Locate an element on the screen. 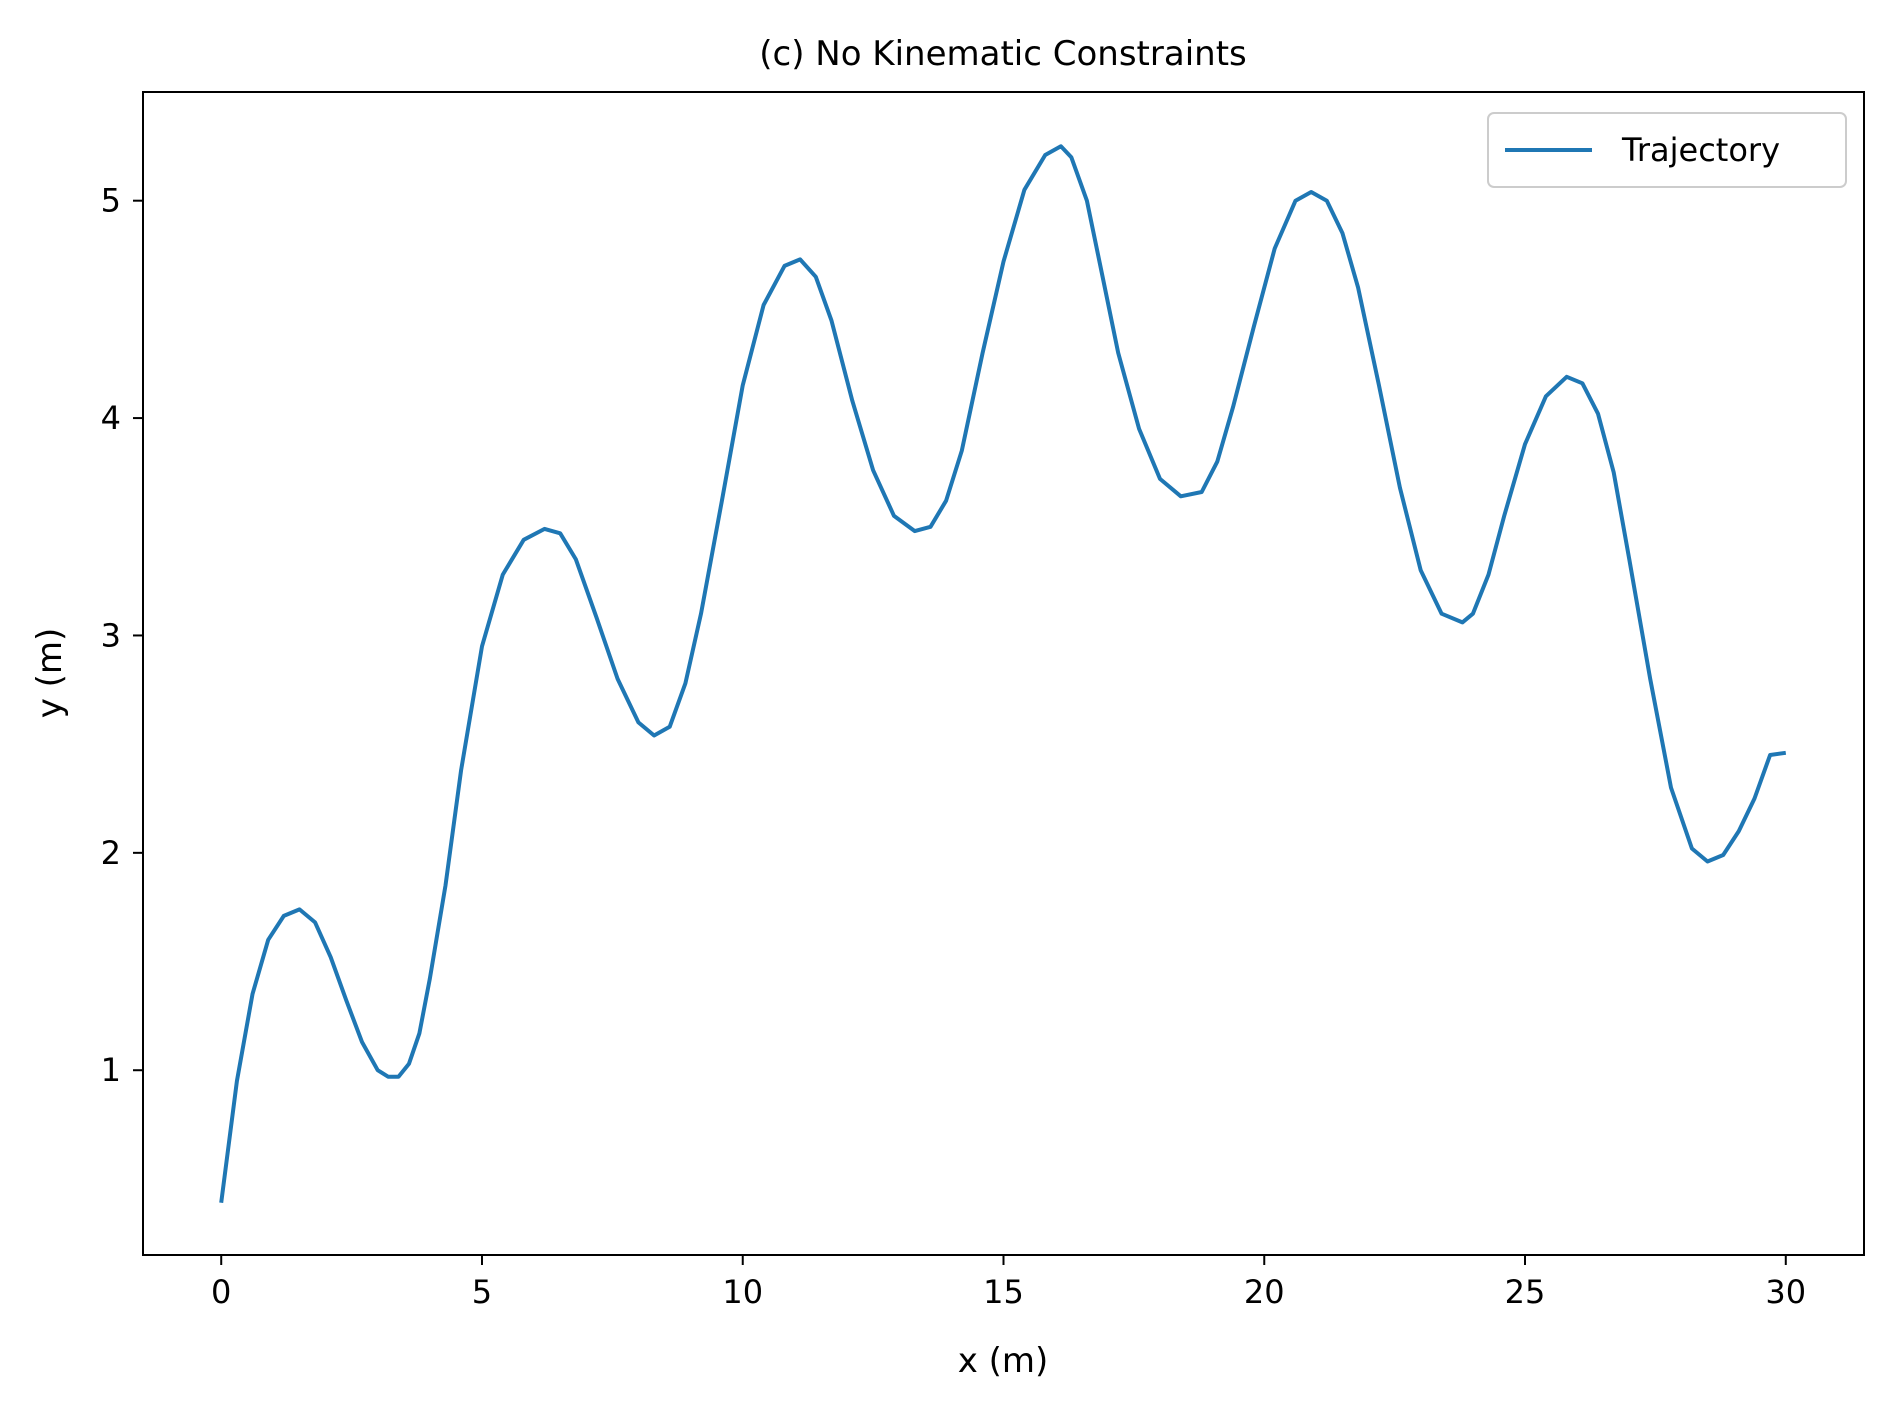 The height and width of the screenshot is (1409, 1888). y-tick-label: 1 is located at coordinates (111, 1070).